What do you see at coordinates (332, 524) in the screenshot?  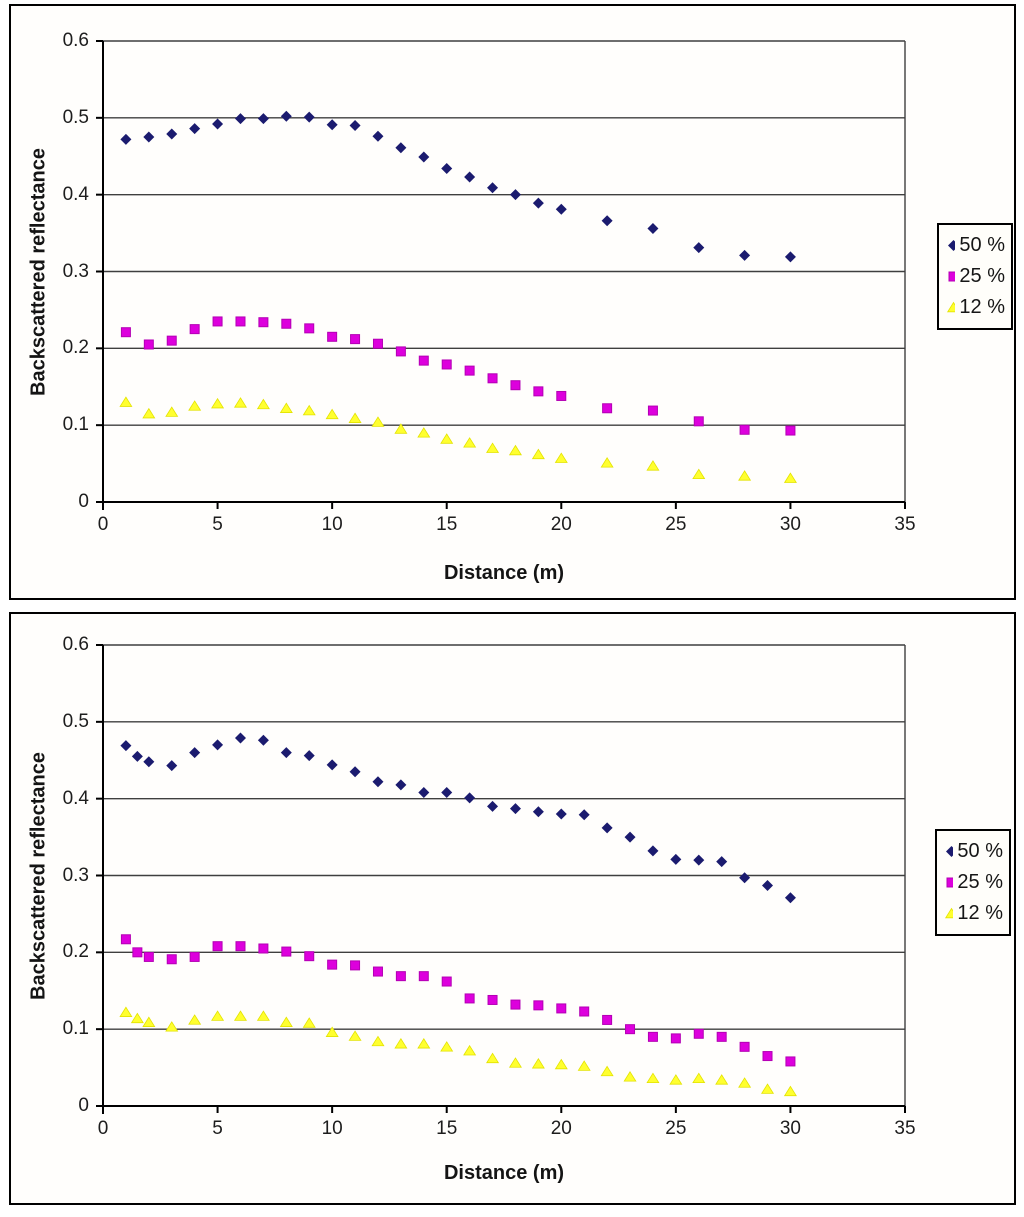 I see `x-tick-label: 10` at bounding box center [332, 524].